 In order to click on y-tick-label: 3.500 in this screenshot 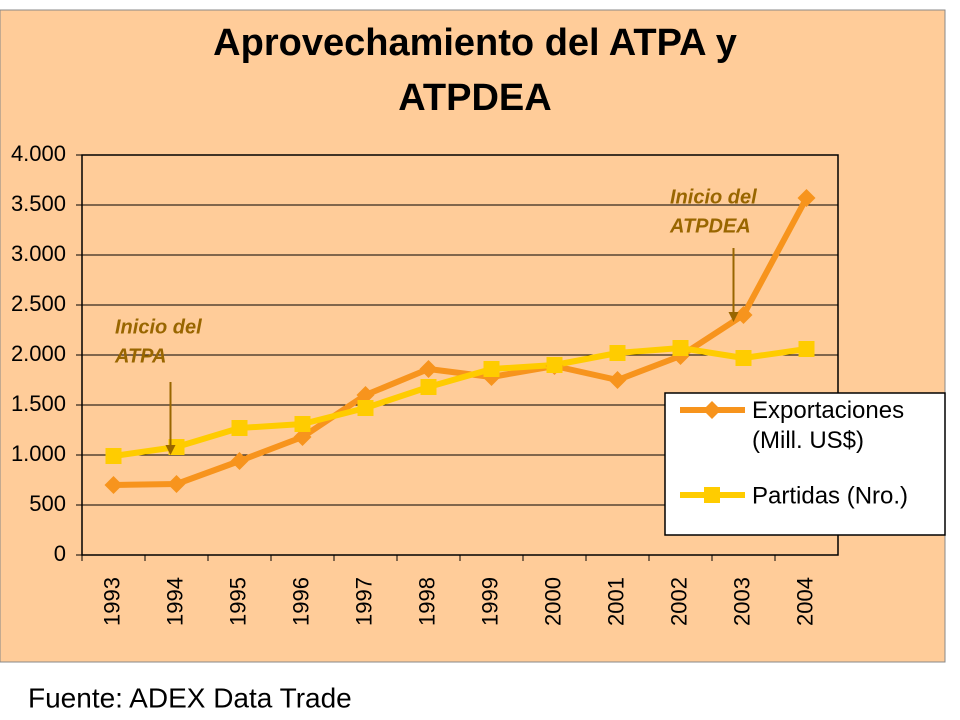, I will do `click(38, 203)`.